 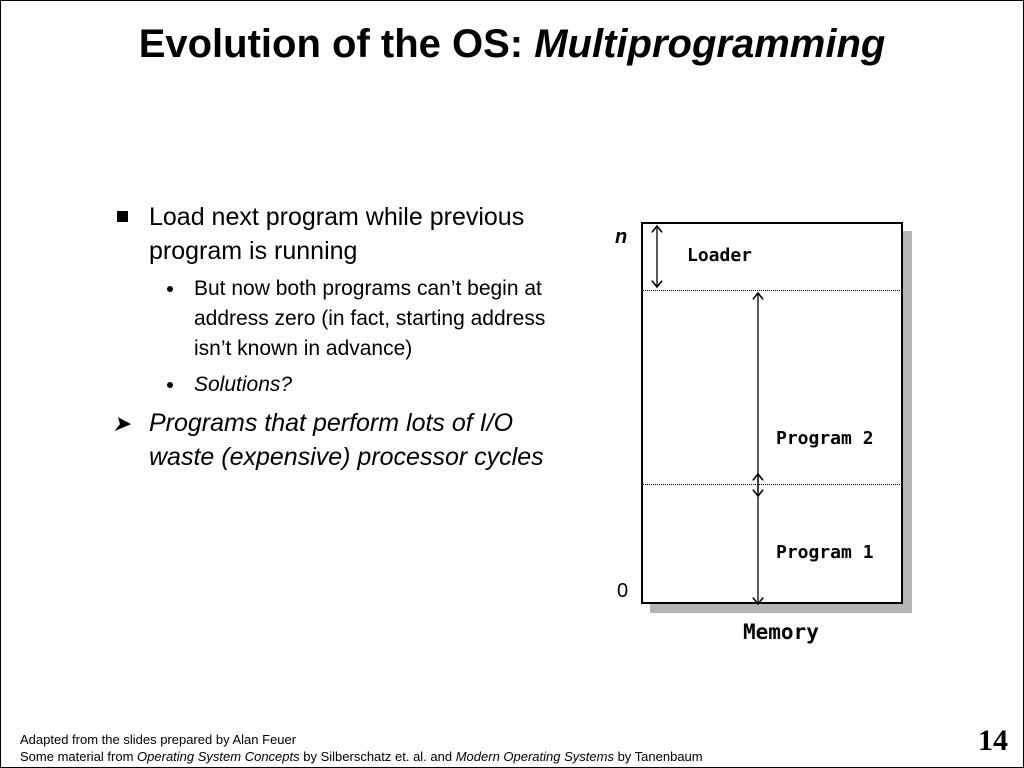 What do you see at coordinates (825, 438) in the screenshot?
I see `region-label-program-2: Program 2` at bounding box center [825, 438].